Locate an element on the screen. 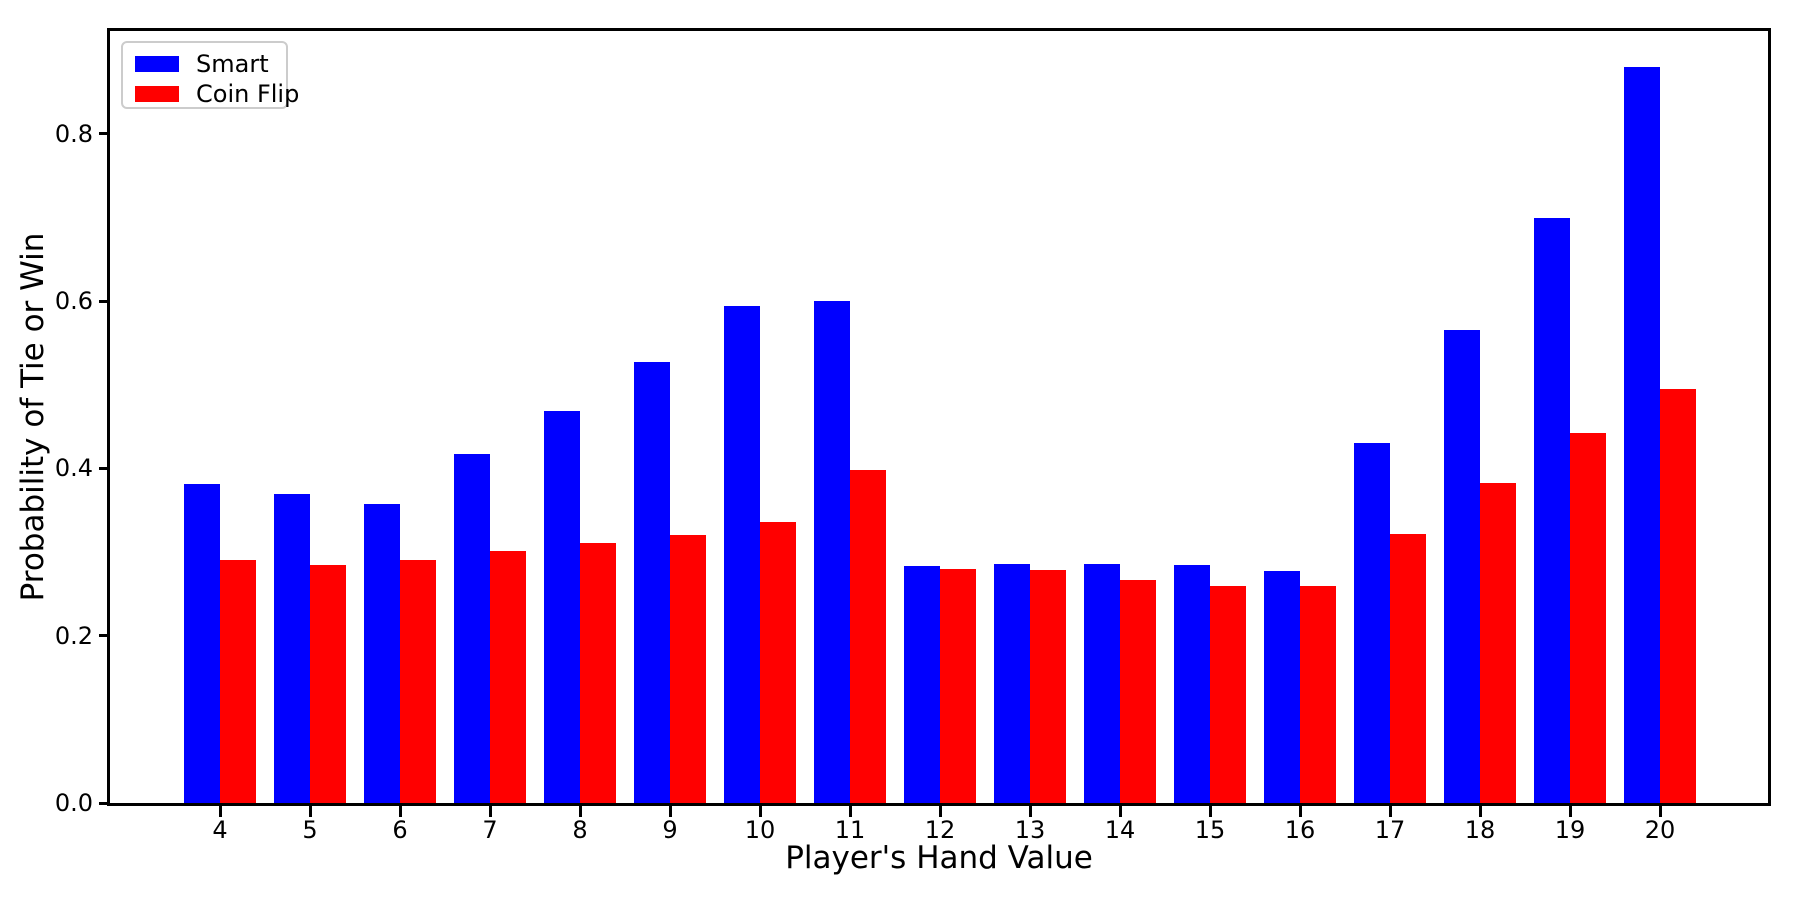 This screenshot has width=1800, height=900. x-tick-label: 19 is located at coordinates (1570, 830).